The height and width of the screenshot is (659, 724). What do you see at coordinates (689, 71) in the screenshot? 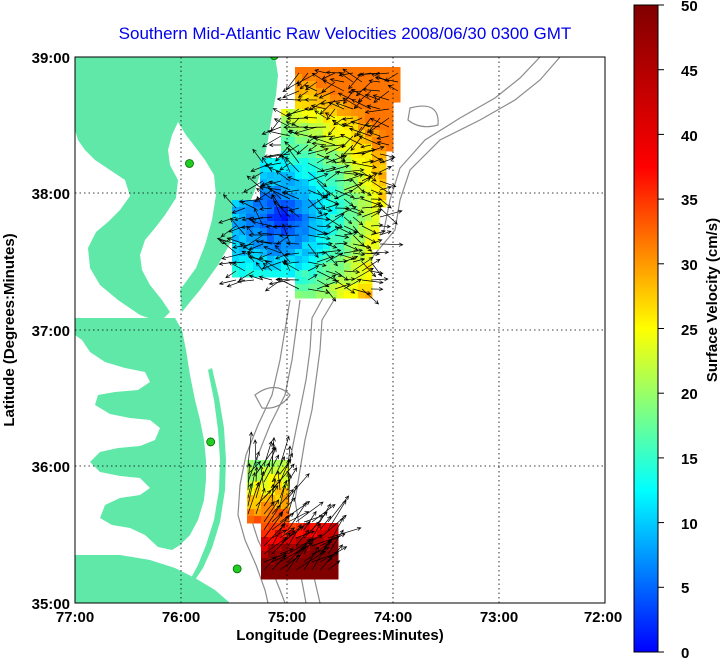
I see `colorbar-tick: 45` at bounding box center [689, 71].